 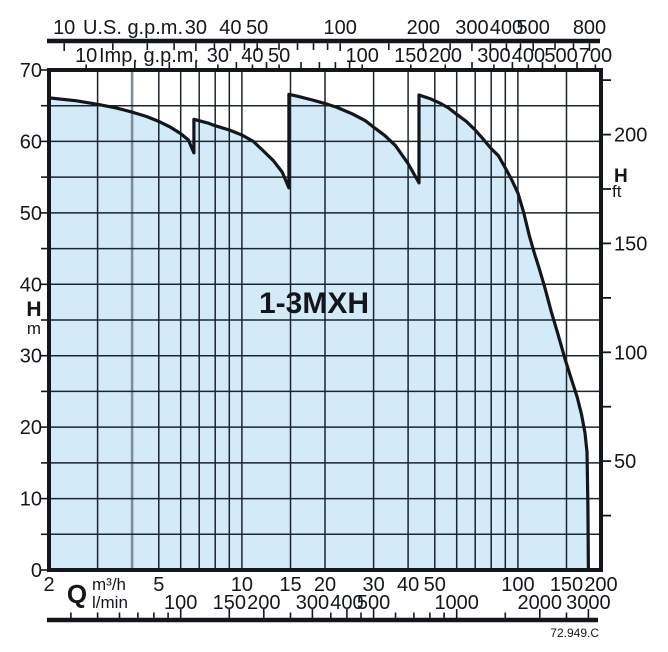 I want to click on h-m-tick-label: 30, so click(x=31, y=357).